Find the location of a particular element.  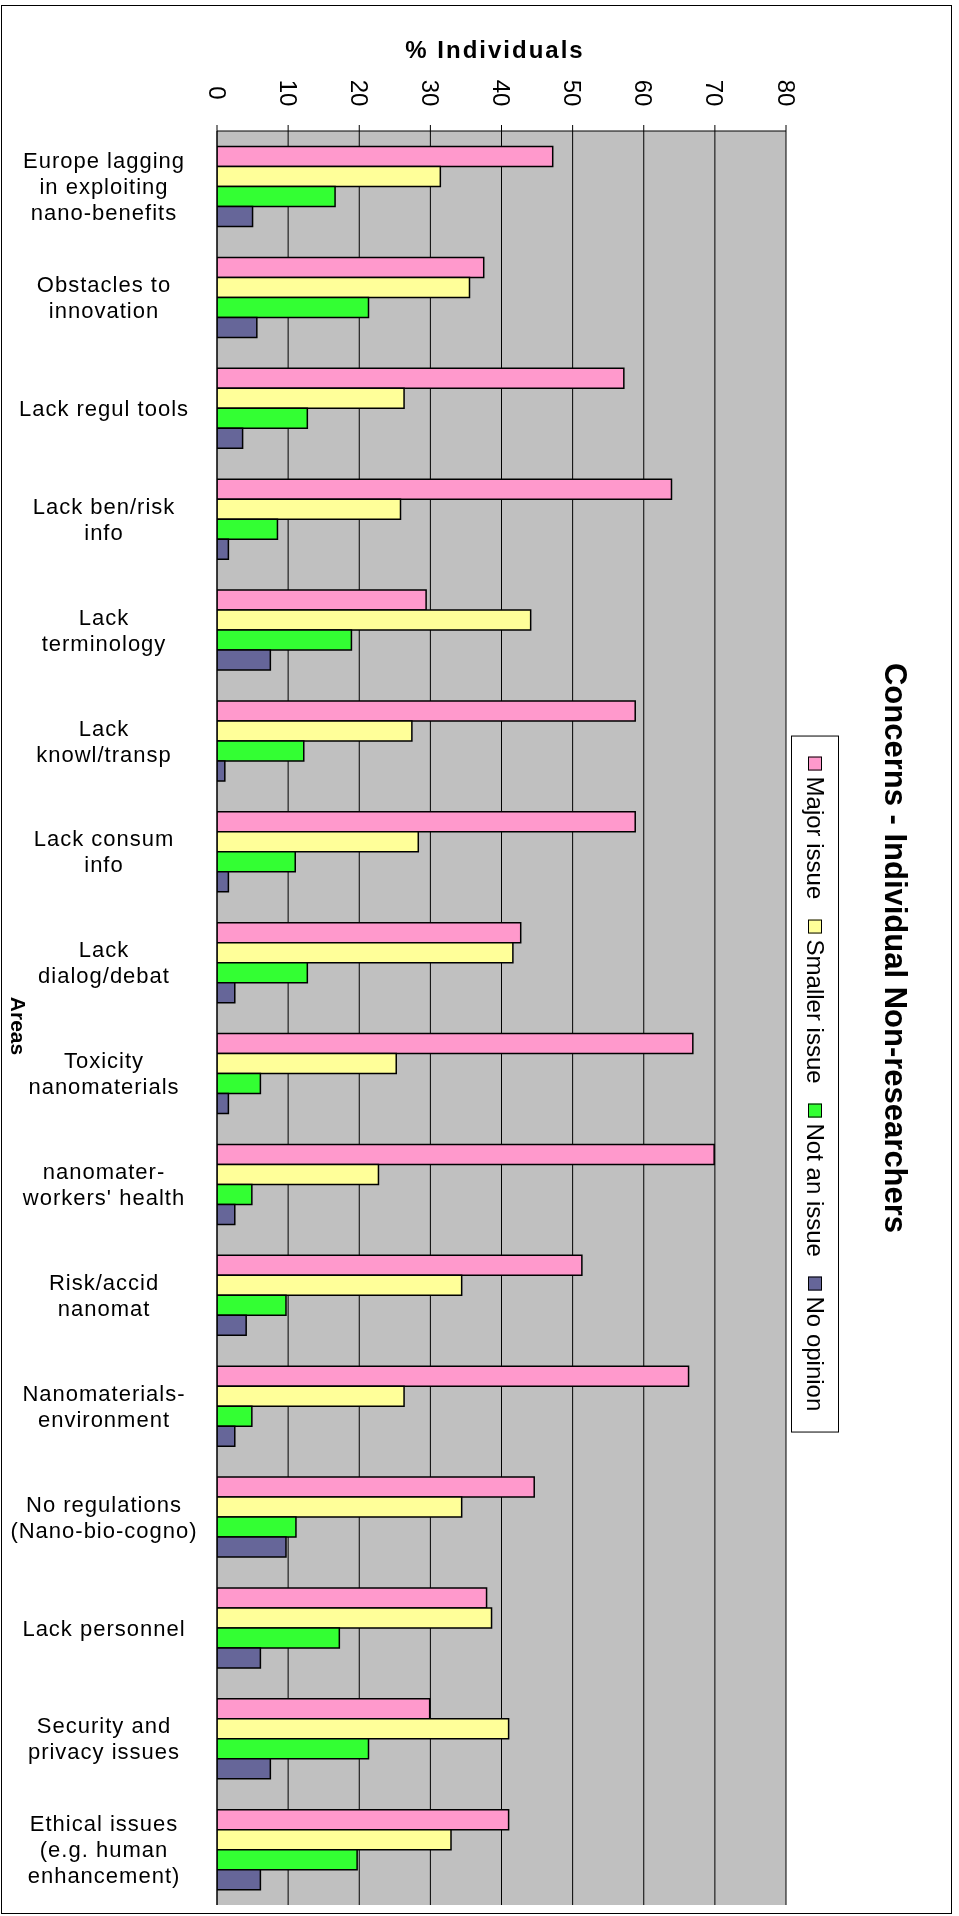

y-tick-label: Lack regul tools is located at coordinates (104, 408).